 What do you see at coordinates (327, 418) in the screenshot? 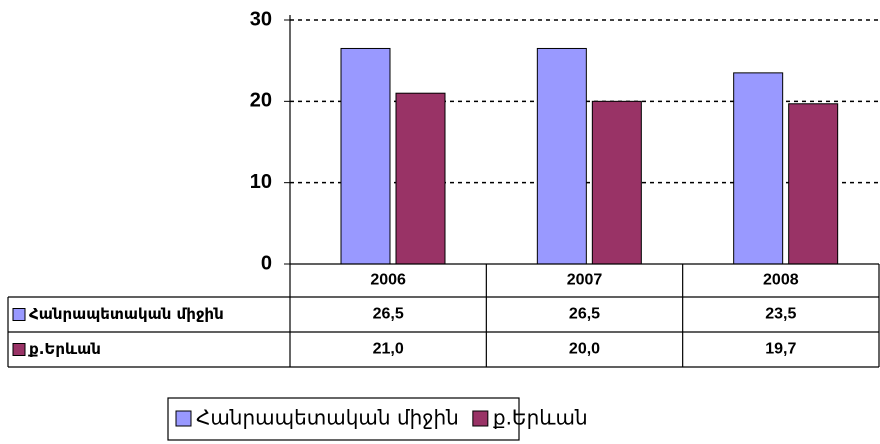
I see `legend-label: Հանրապետական միջին` at bounding box center [327, 418].